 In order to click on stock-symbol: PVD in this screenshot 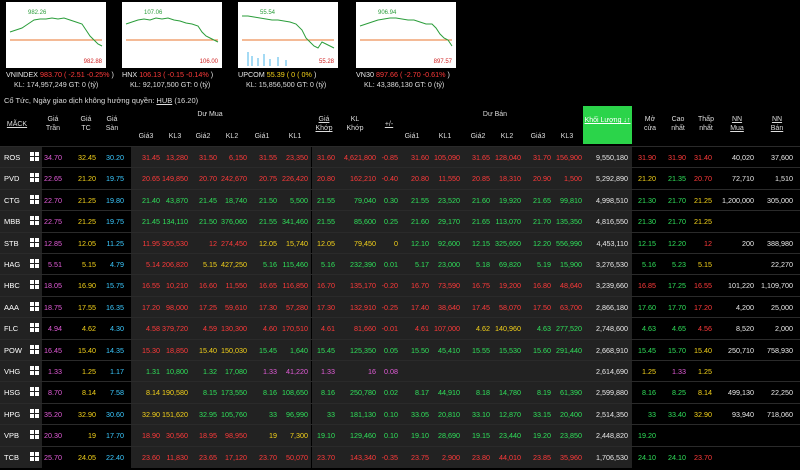, I will do `click(12, 179)`.